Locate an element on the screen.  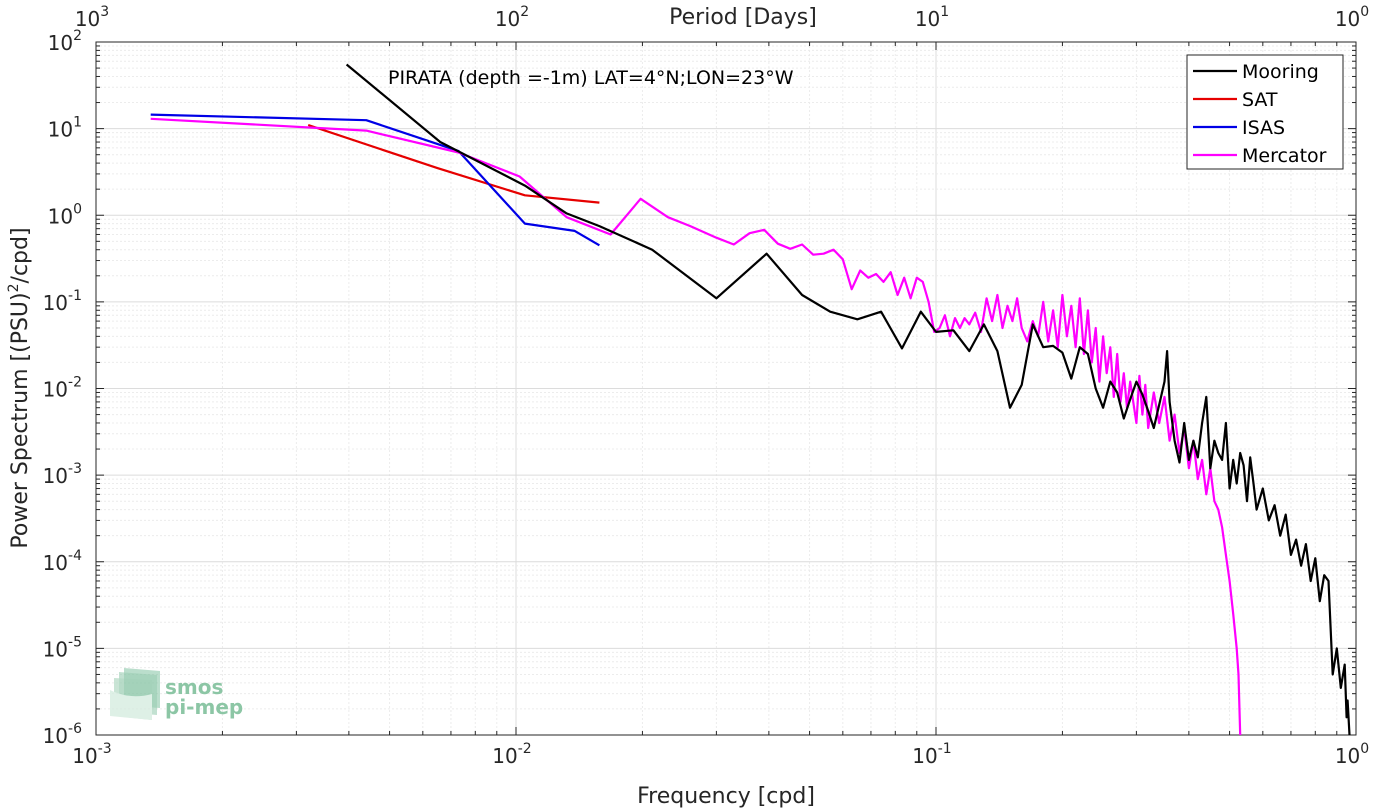
y-axis-label-sup: 2 is located at coordinates (14, 287).